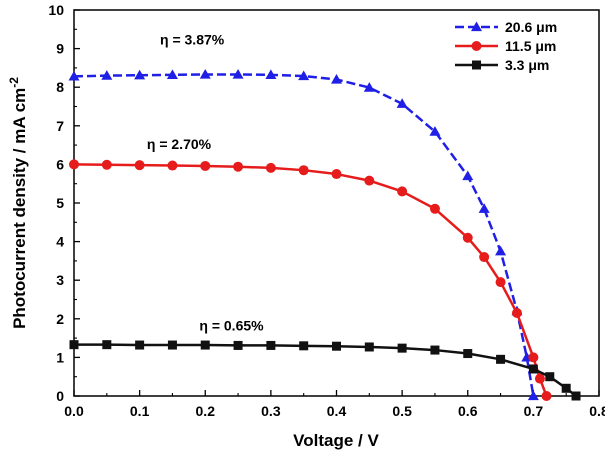 This screenshot has height=457, width=605. I want to click on y-tick-label: 4, so click(60, 242).